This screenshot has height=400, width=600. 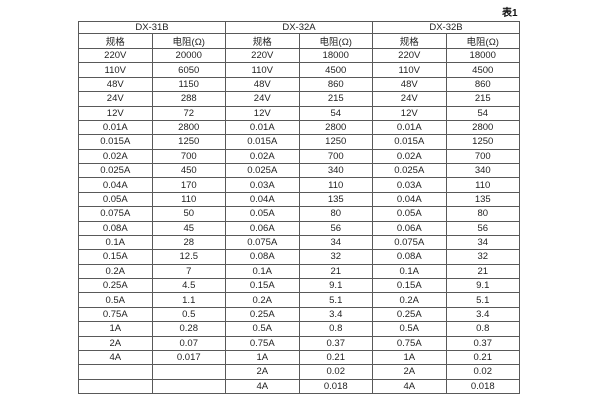 I want to click on table-row: 0.08A 45 0.06A 56 0.06A 56, so click(x=299, y=228).